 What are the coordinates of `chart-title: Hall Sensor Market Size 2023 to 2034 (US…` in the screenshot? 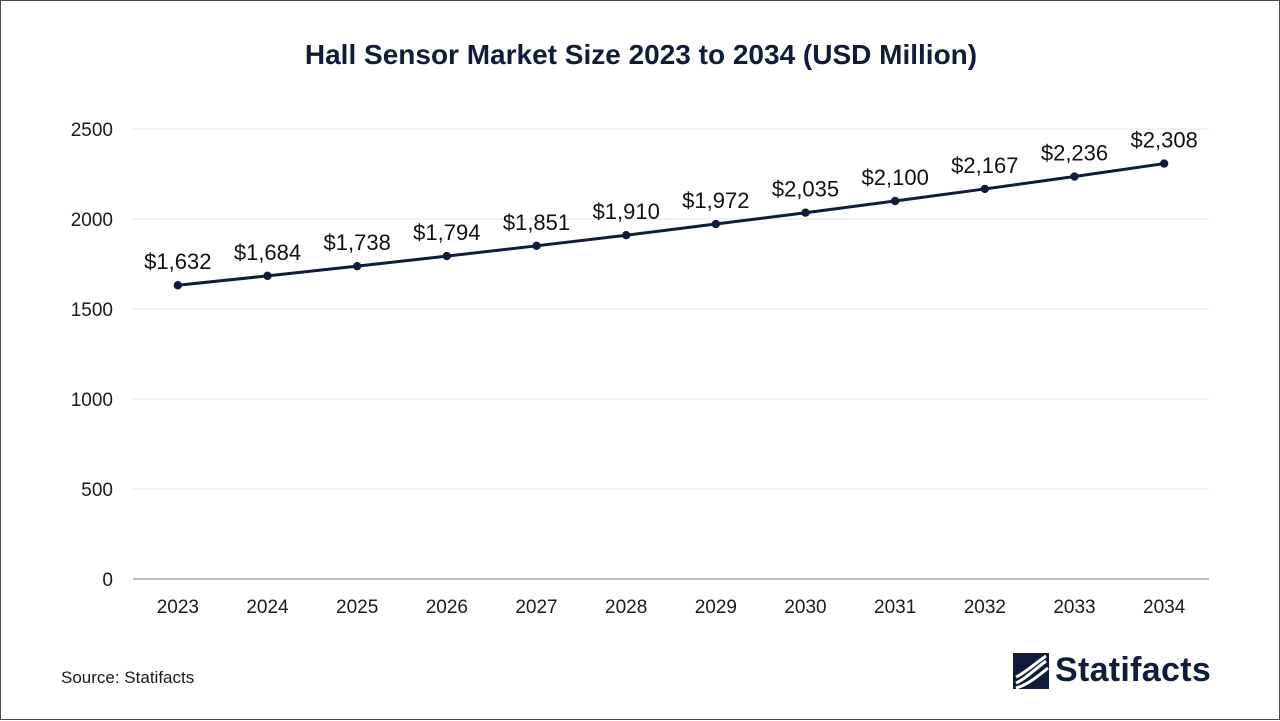 It's located at (641, 54).